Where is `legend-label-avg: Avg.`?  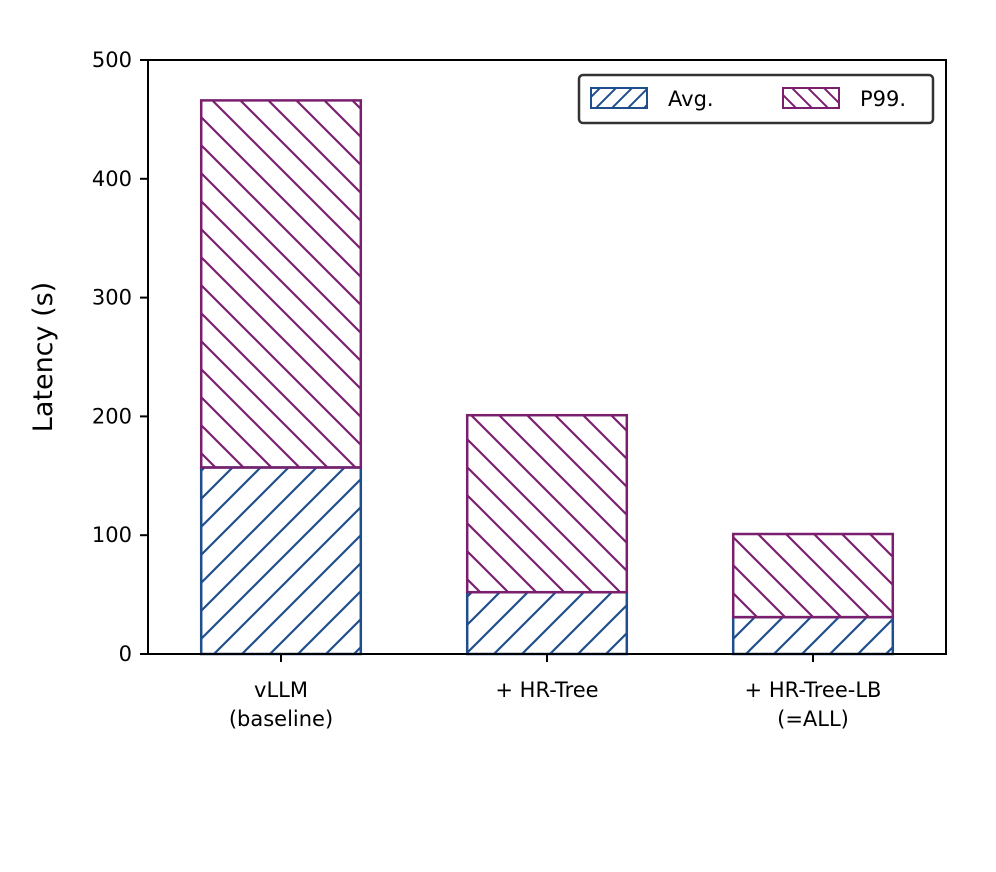 legend-label-avg: Avg. is located at coordinates (691, 99).